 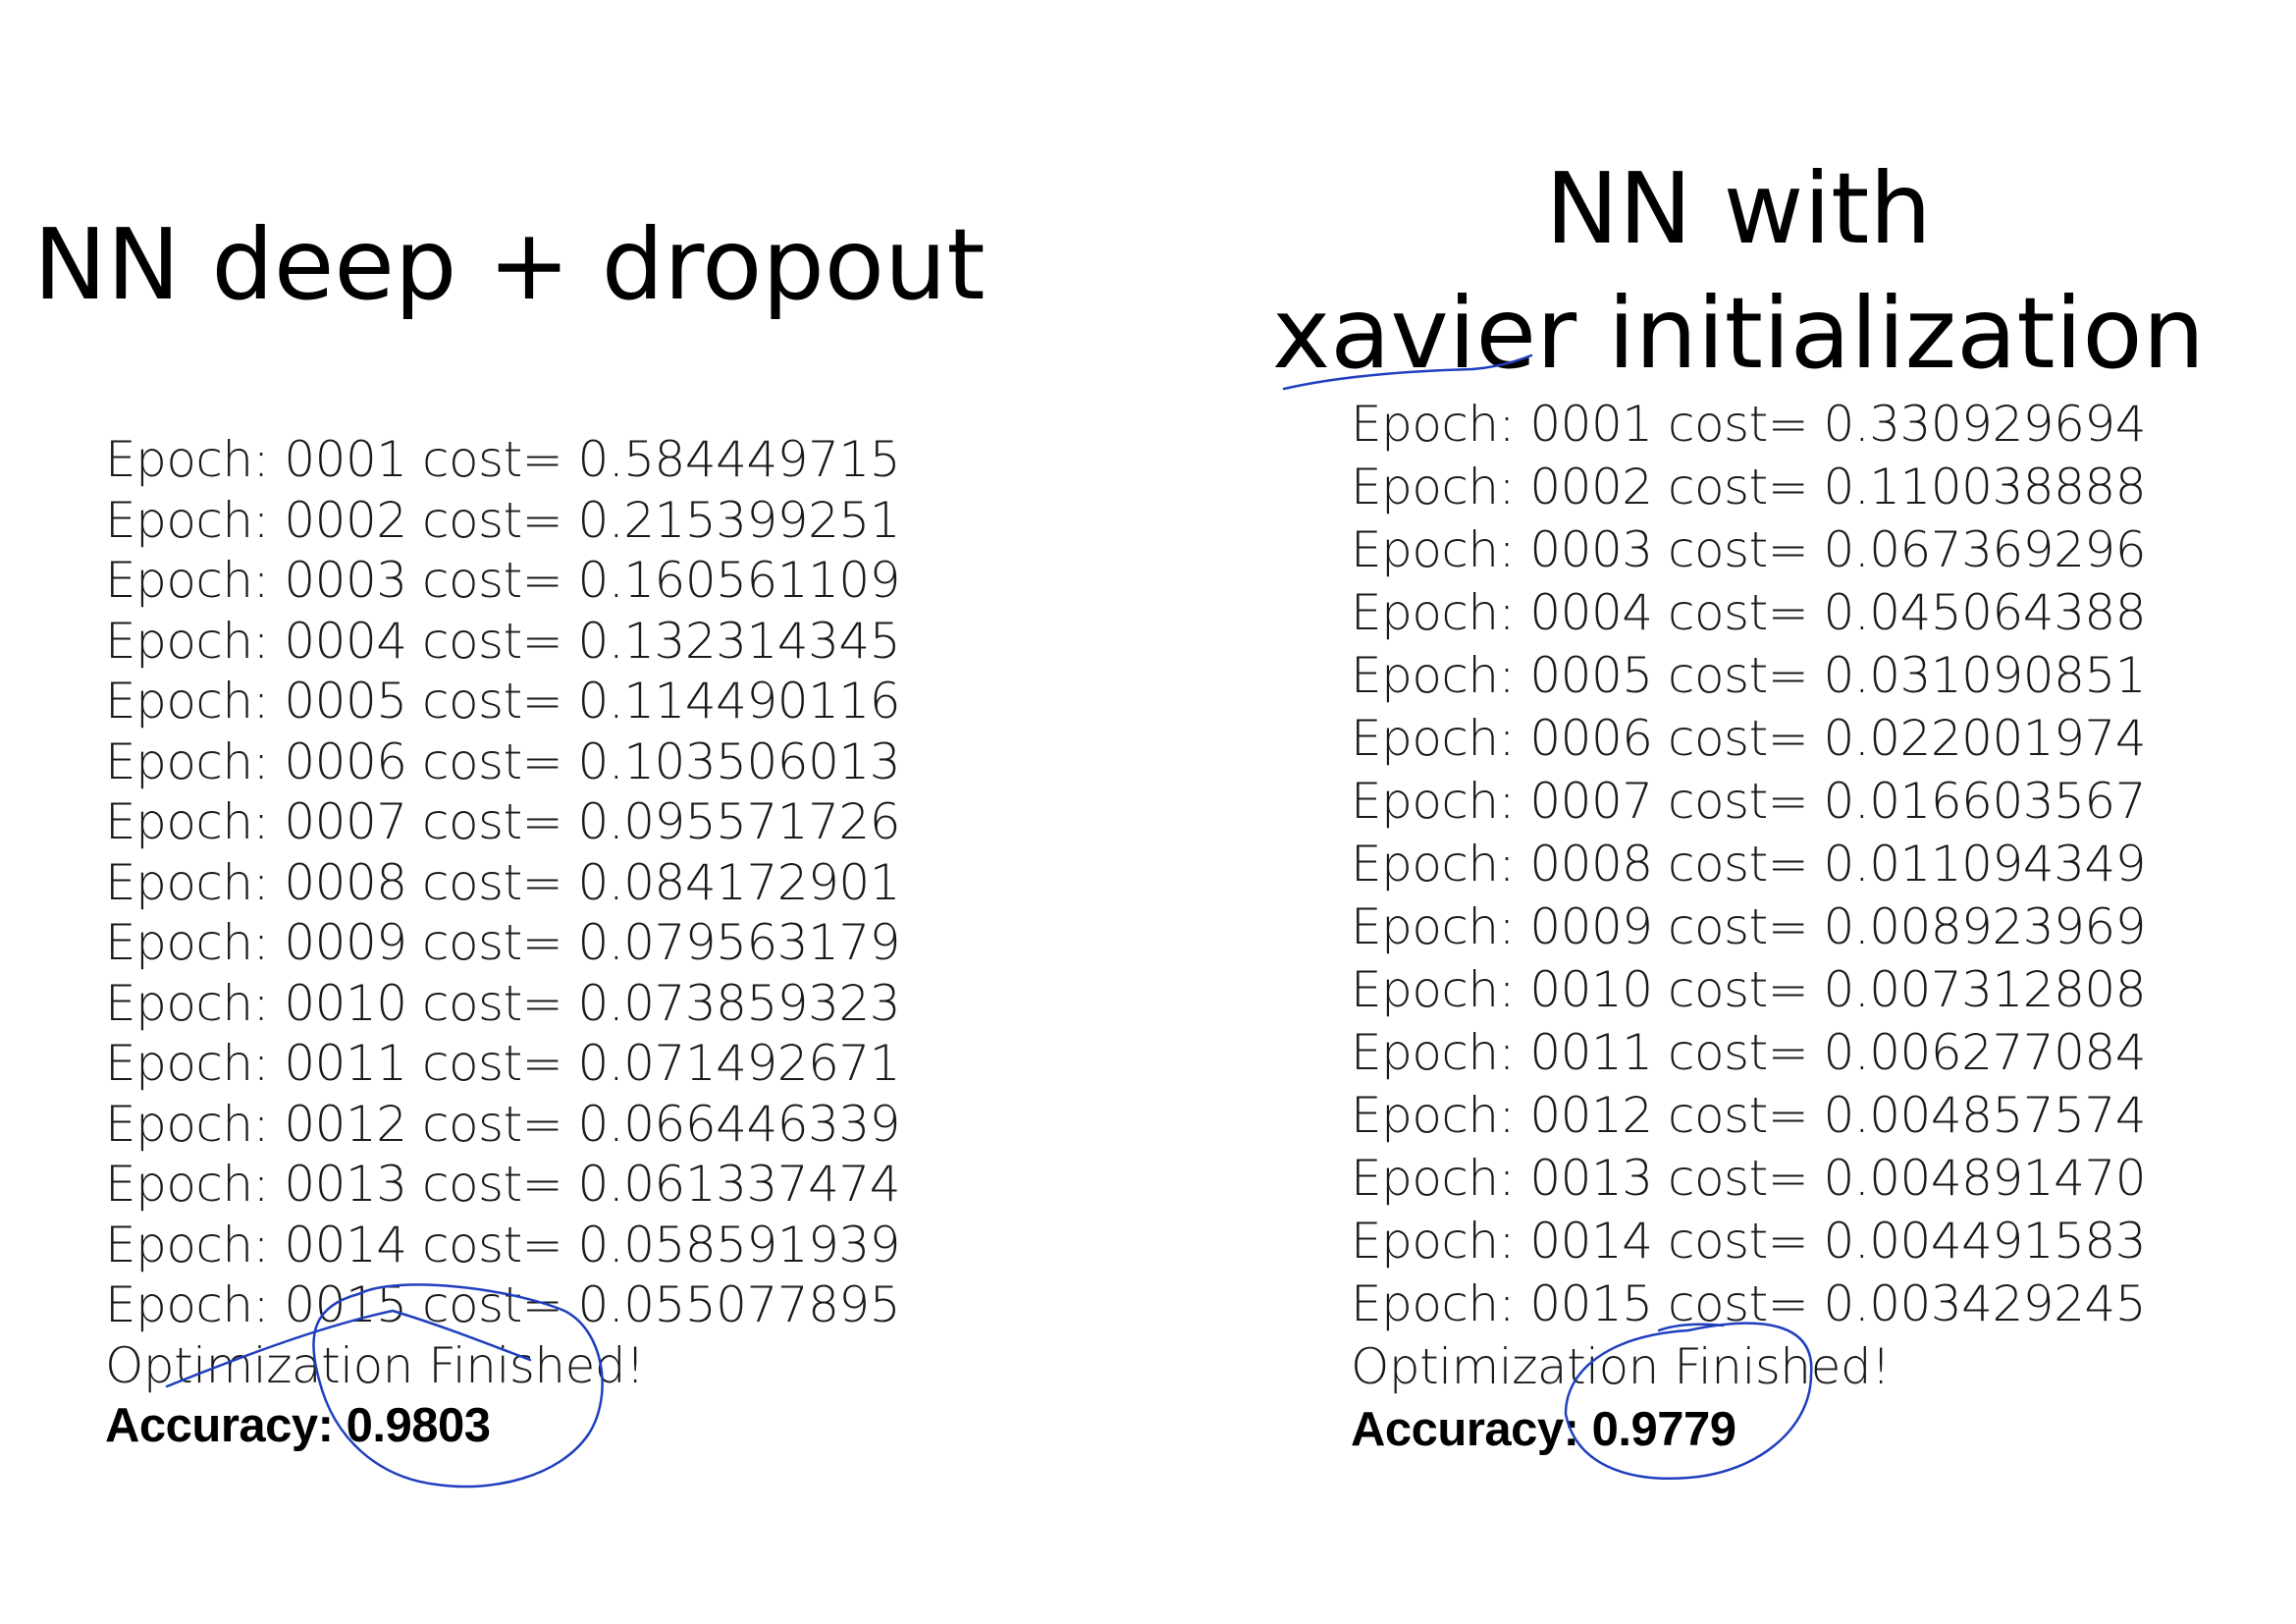 What do you see at coordinates (1749, 989) in the screenshot?
I see `epoch-line: Epoch: 0010 cost= 0.007312808` at bounding box center [1749, 989].